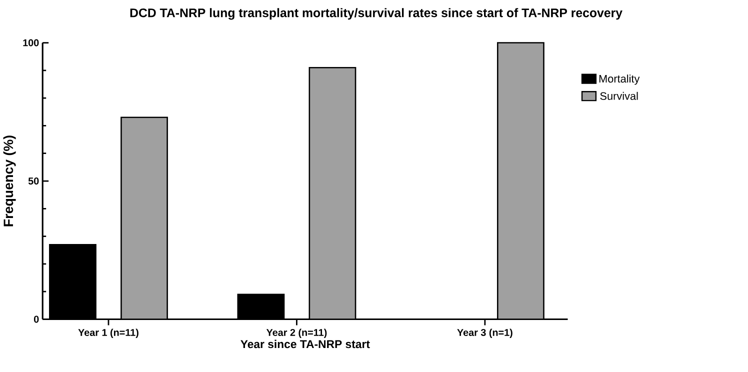 The height and width of the screenshot is (372, 748). Describe the element at coordinates (9, 181) in the screenshot. I see `y-axis-title: Frequency (%)` at that location.